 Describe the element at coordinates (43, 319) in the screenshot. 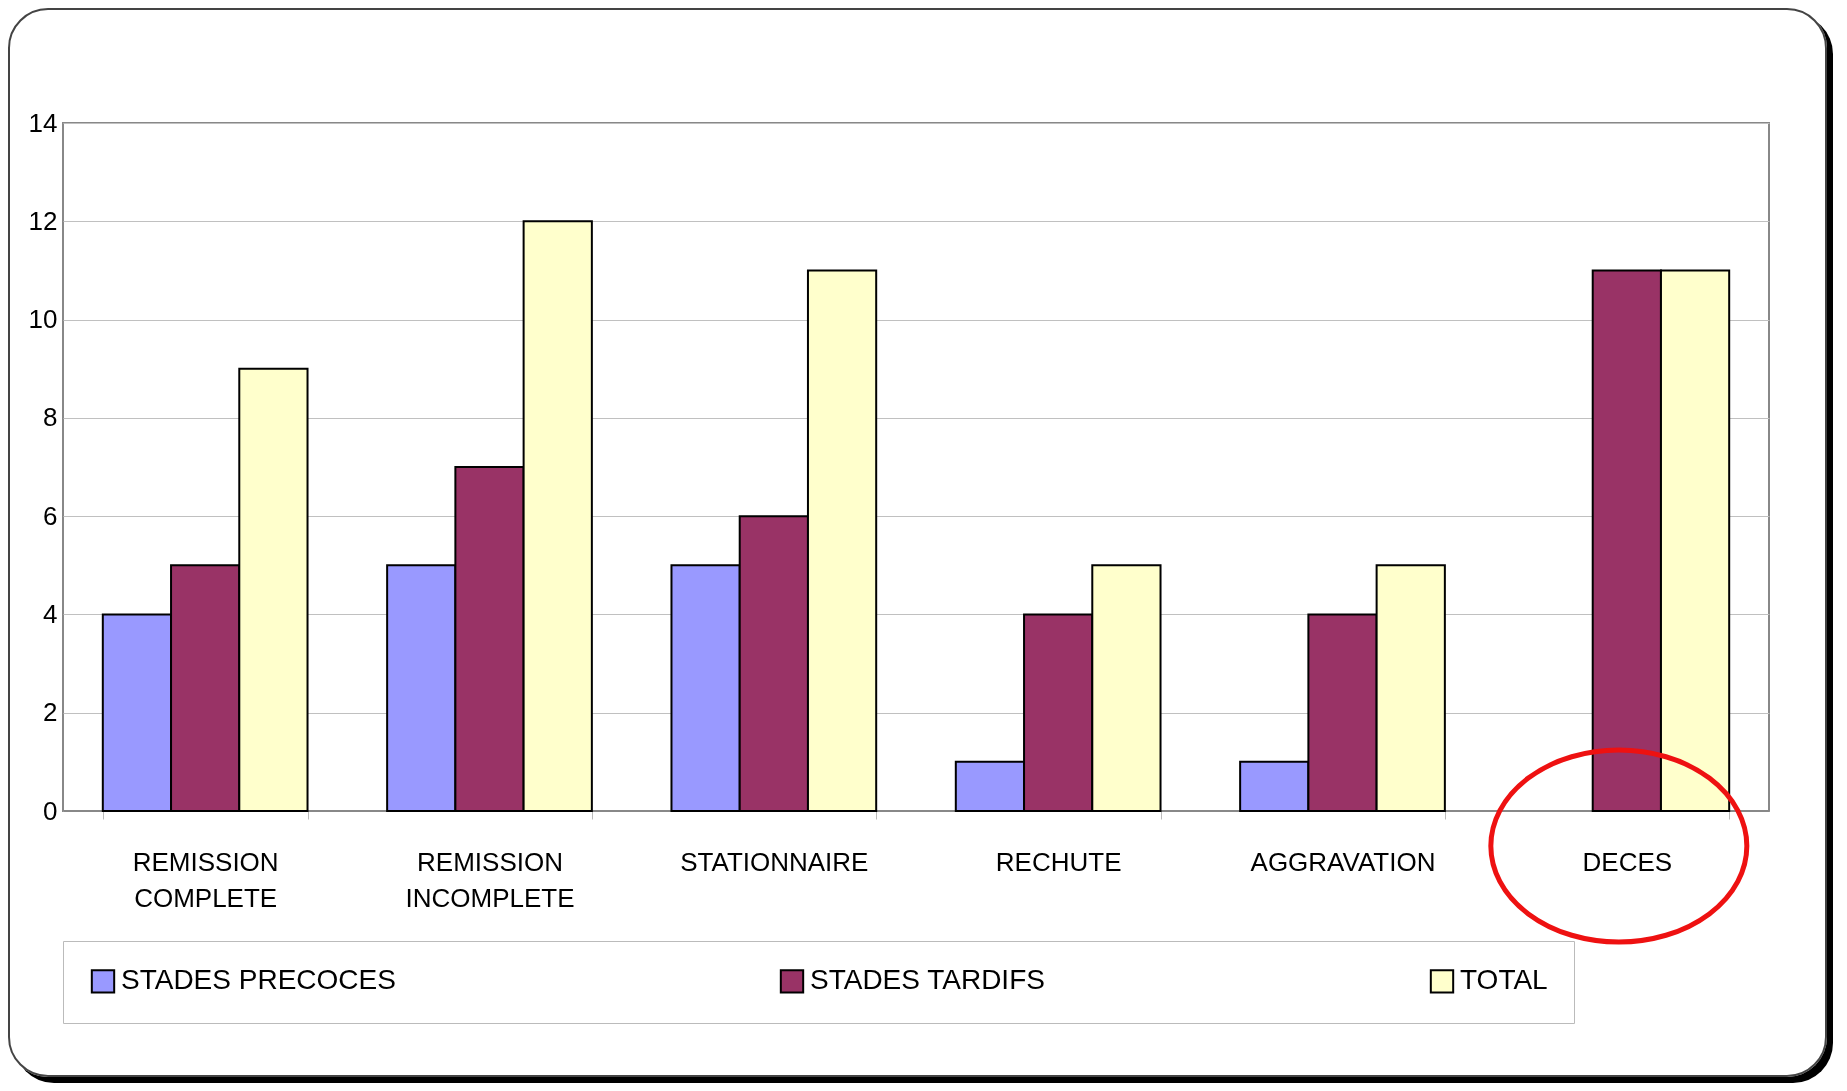

I see `y-tick-label: 10` at that location.